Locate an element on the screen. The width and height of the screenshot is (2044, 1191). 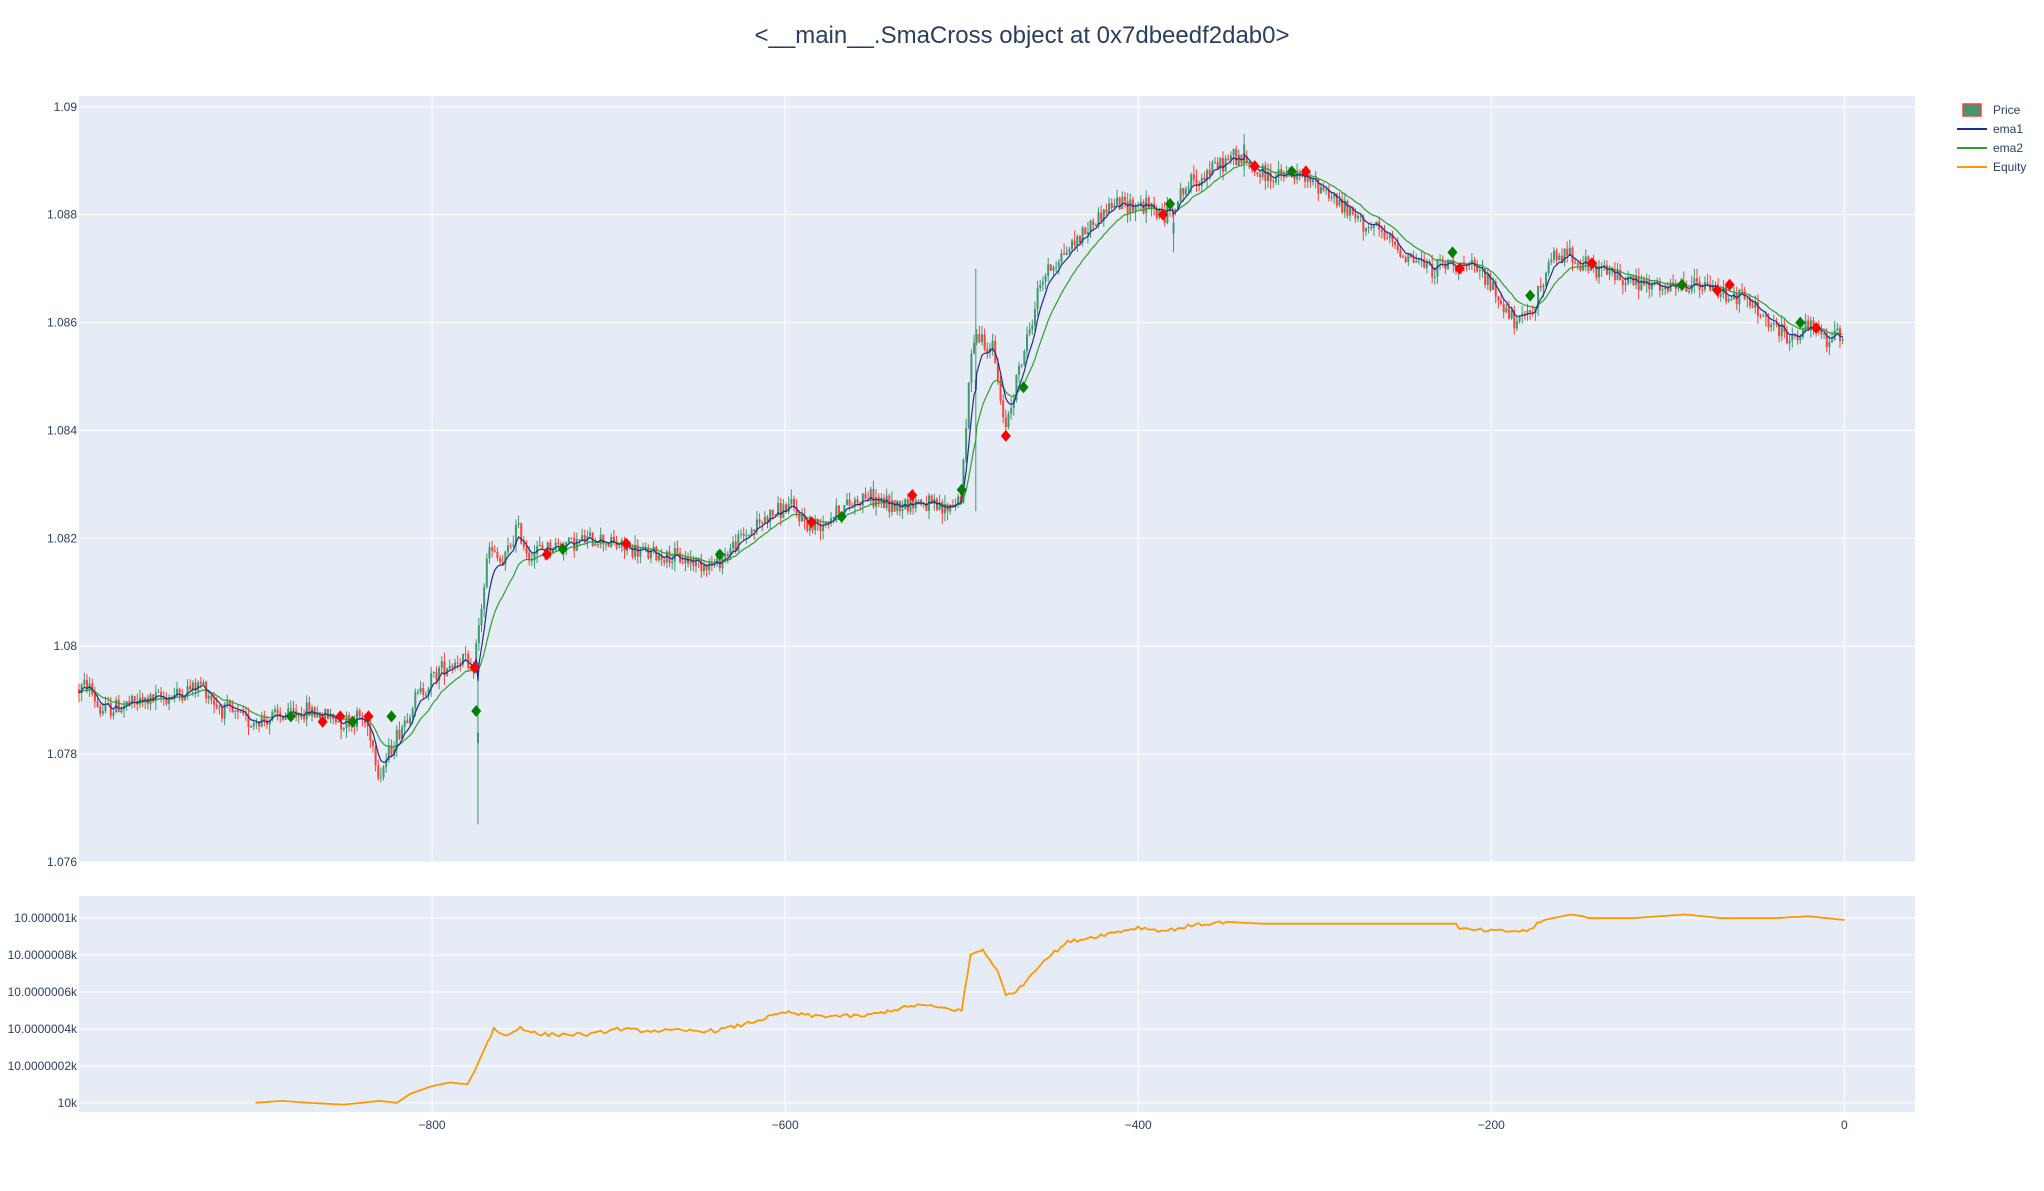
legend-item-ema2: ema2 is located at coordinates (1990, 148).